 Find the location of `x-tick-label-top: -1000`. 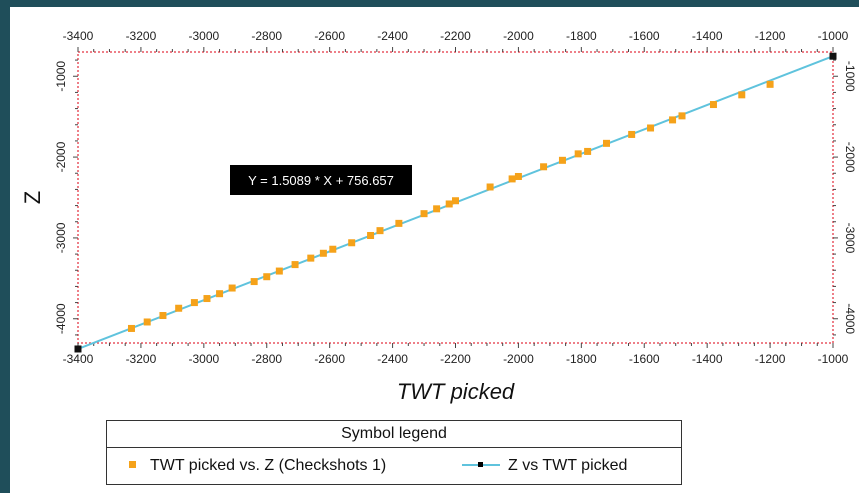

x-tick-label-top: -1000 is located at coordinates (833, 36).